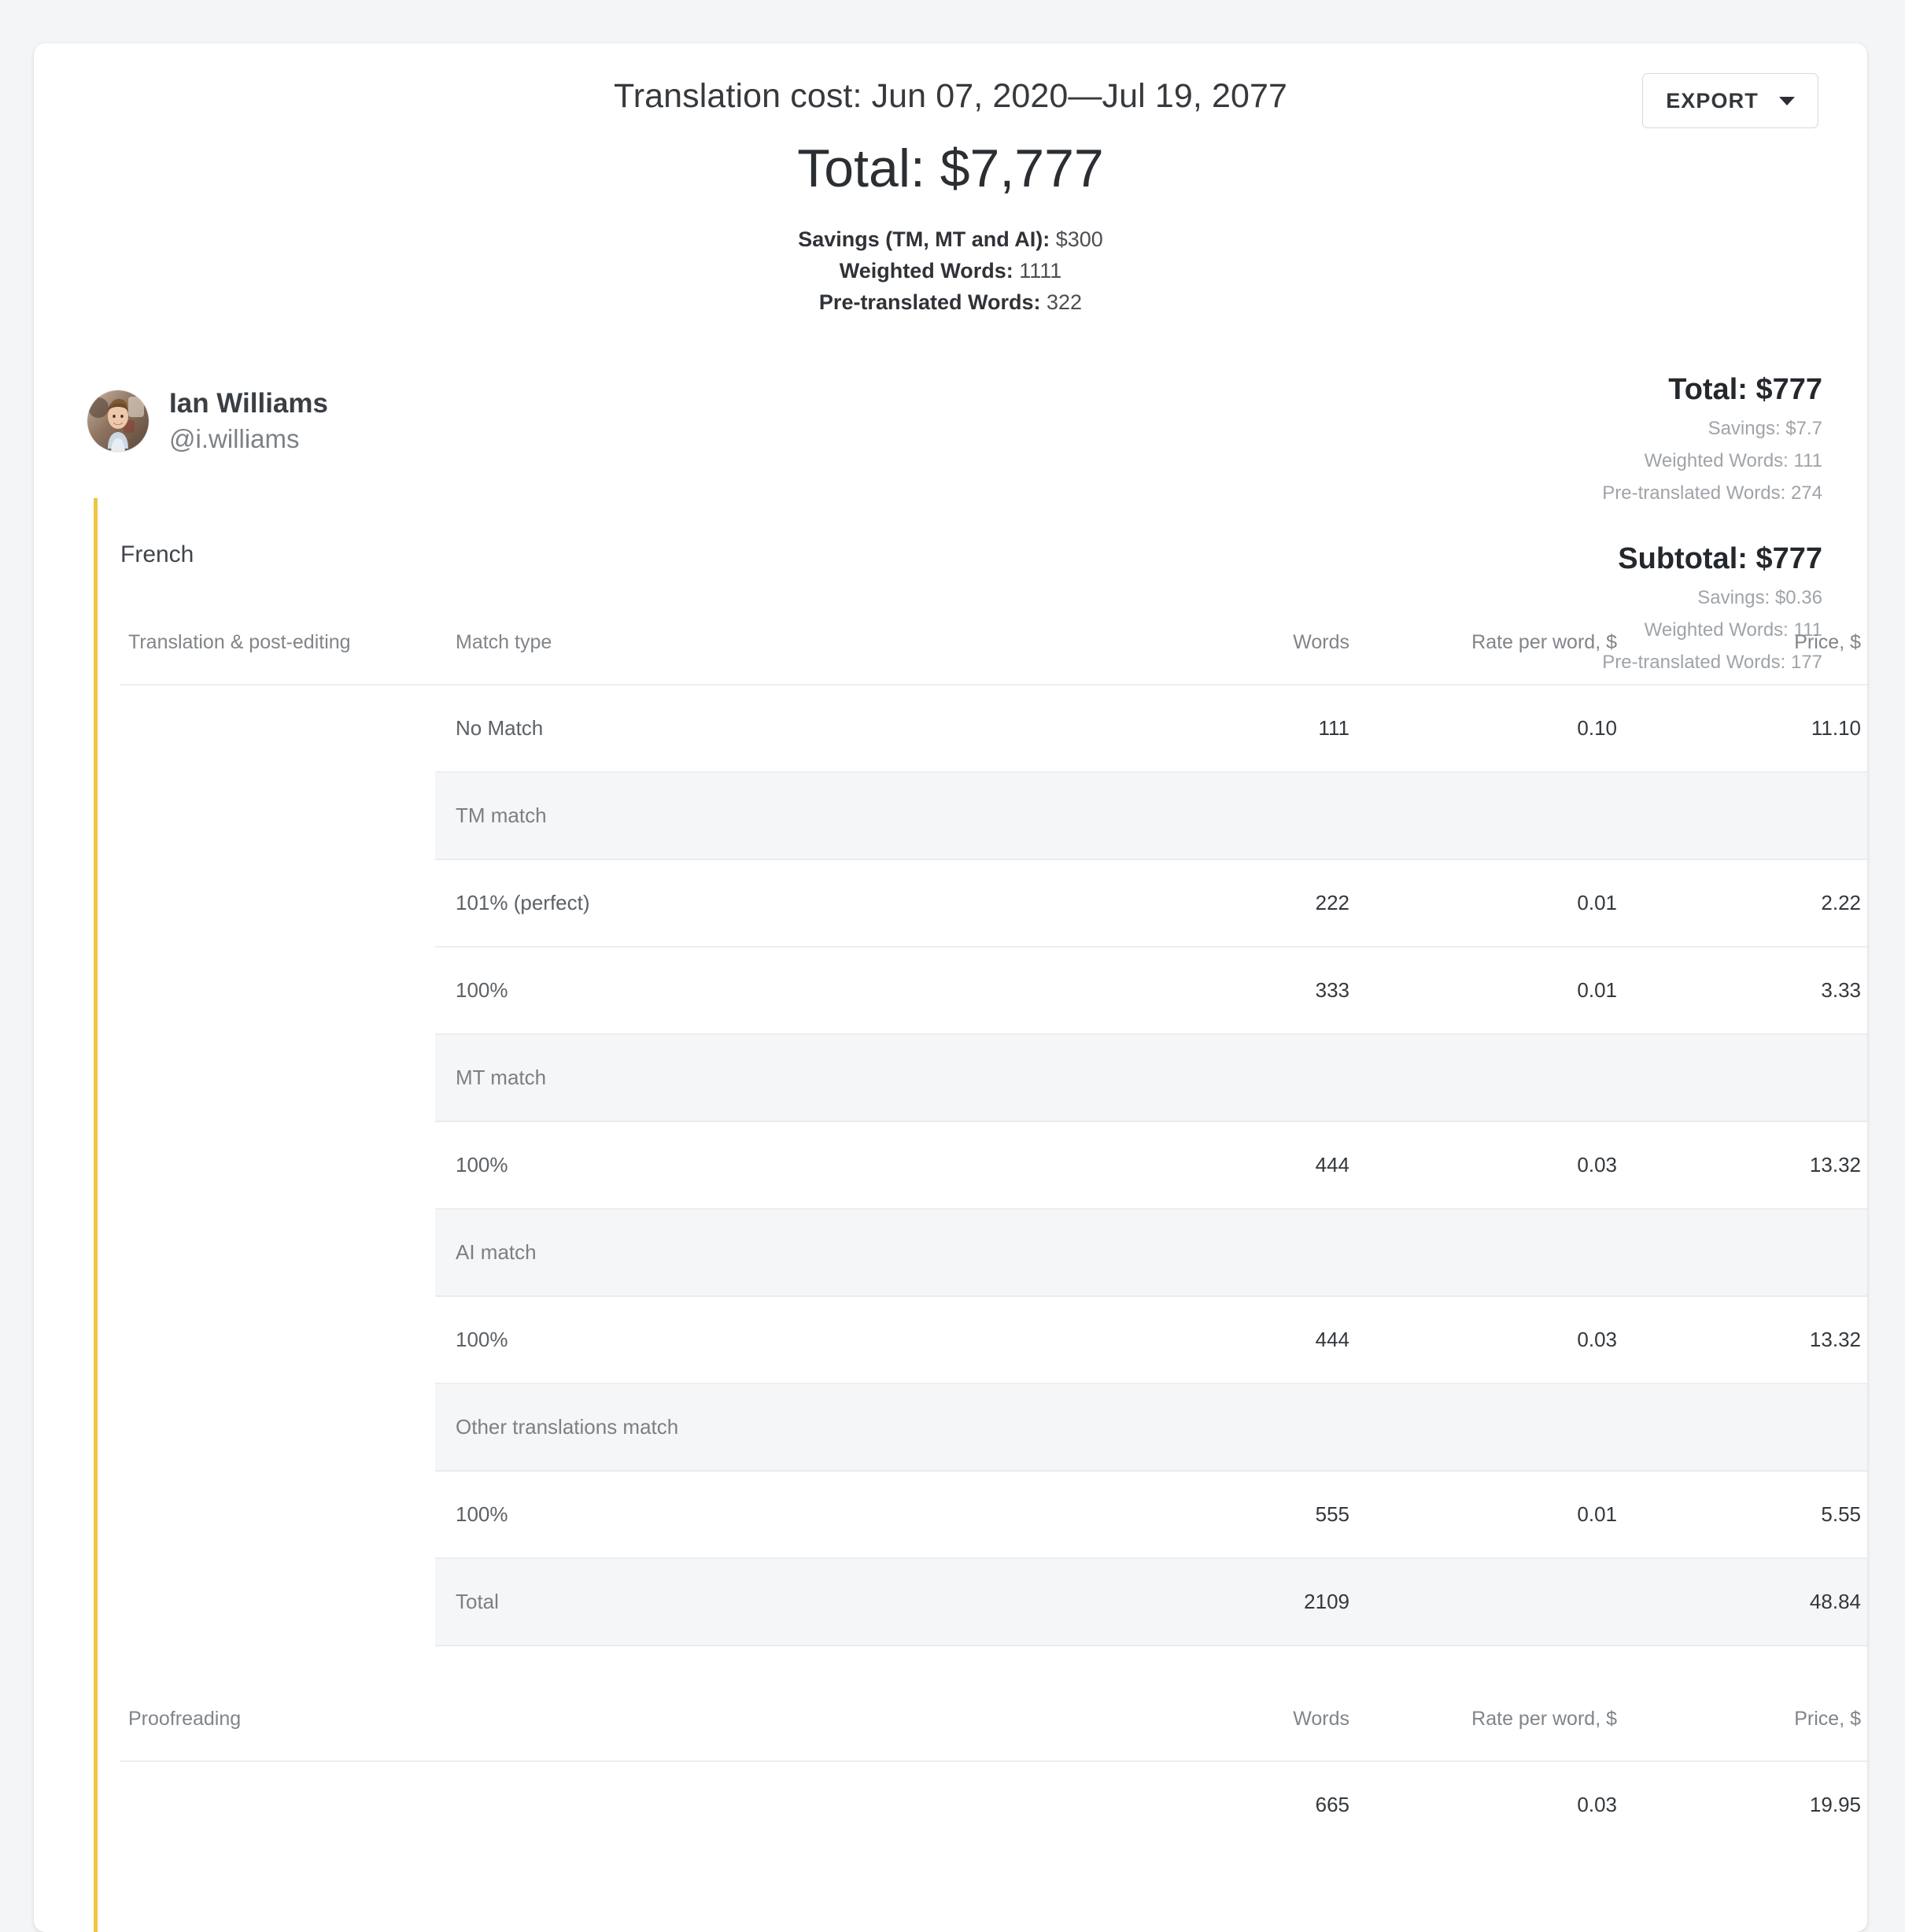  I want to click on table-total-row: Total 2109 48.84, so click(994, 1602).